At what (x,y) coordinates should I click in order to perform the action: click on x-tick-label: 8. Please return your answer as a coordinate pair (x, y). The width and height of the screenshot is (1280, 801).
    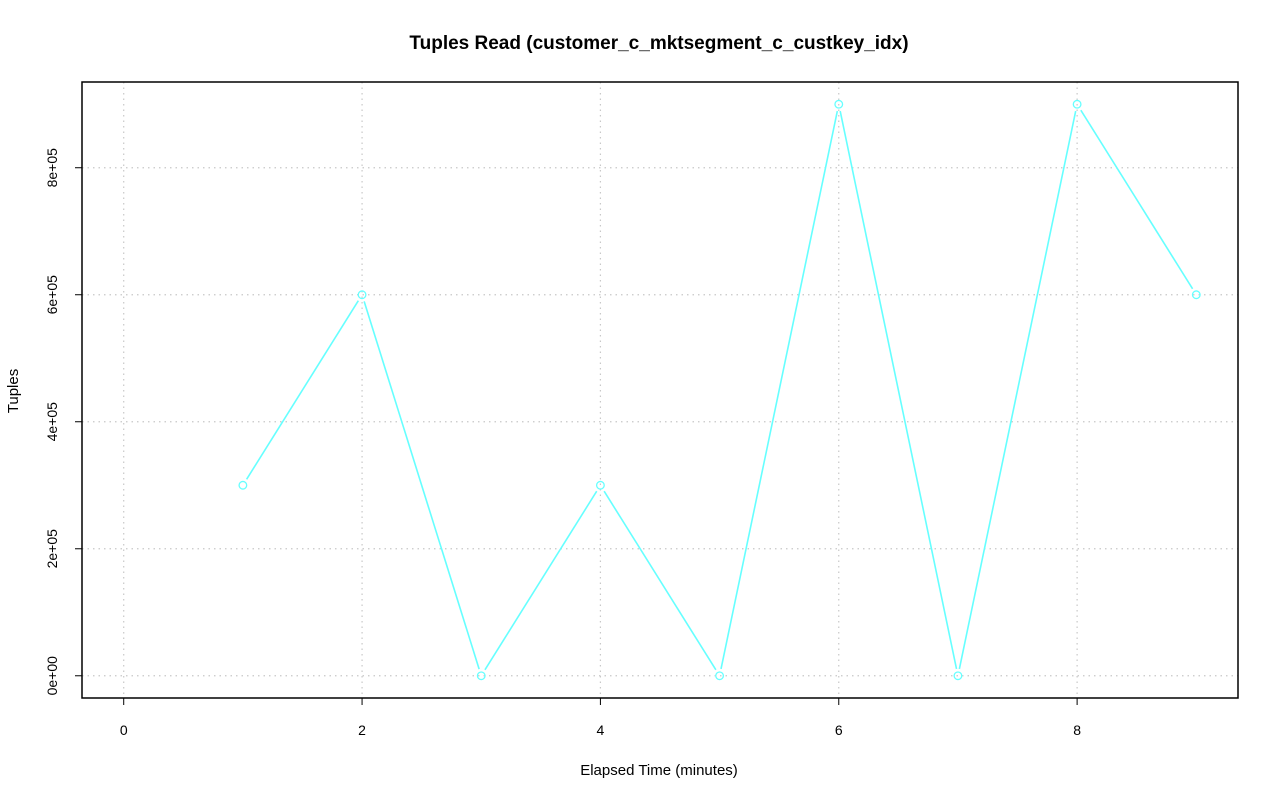
    Looking at the image, I should click on (1077, 730).